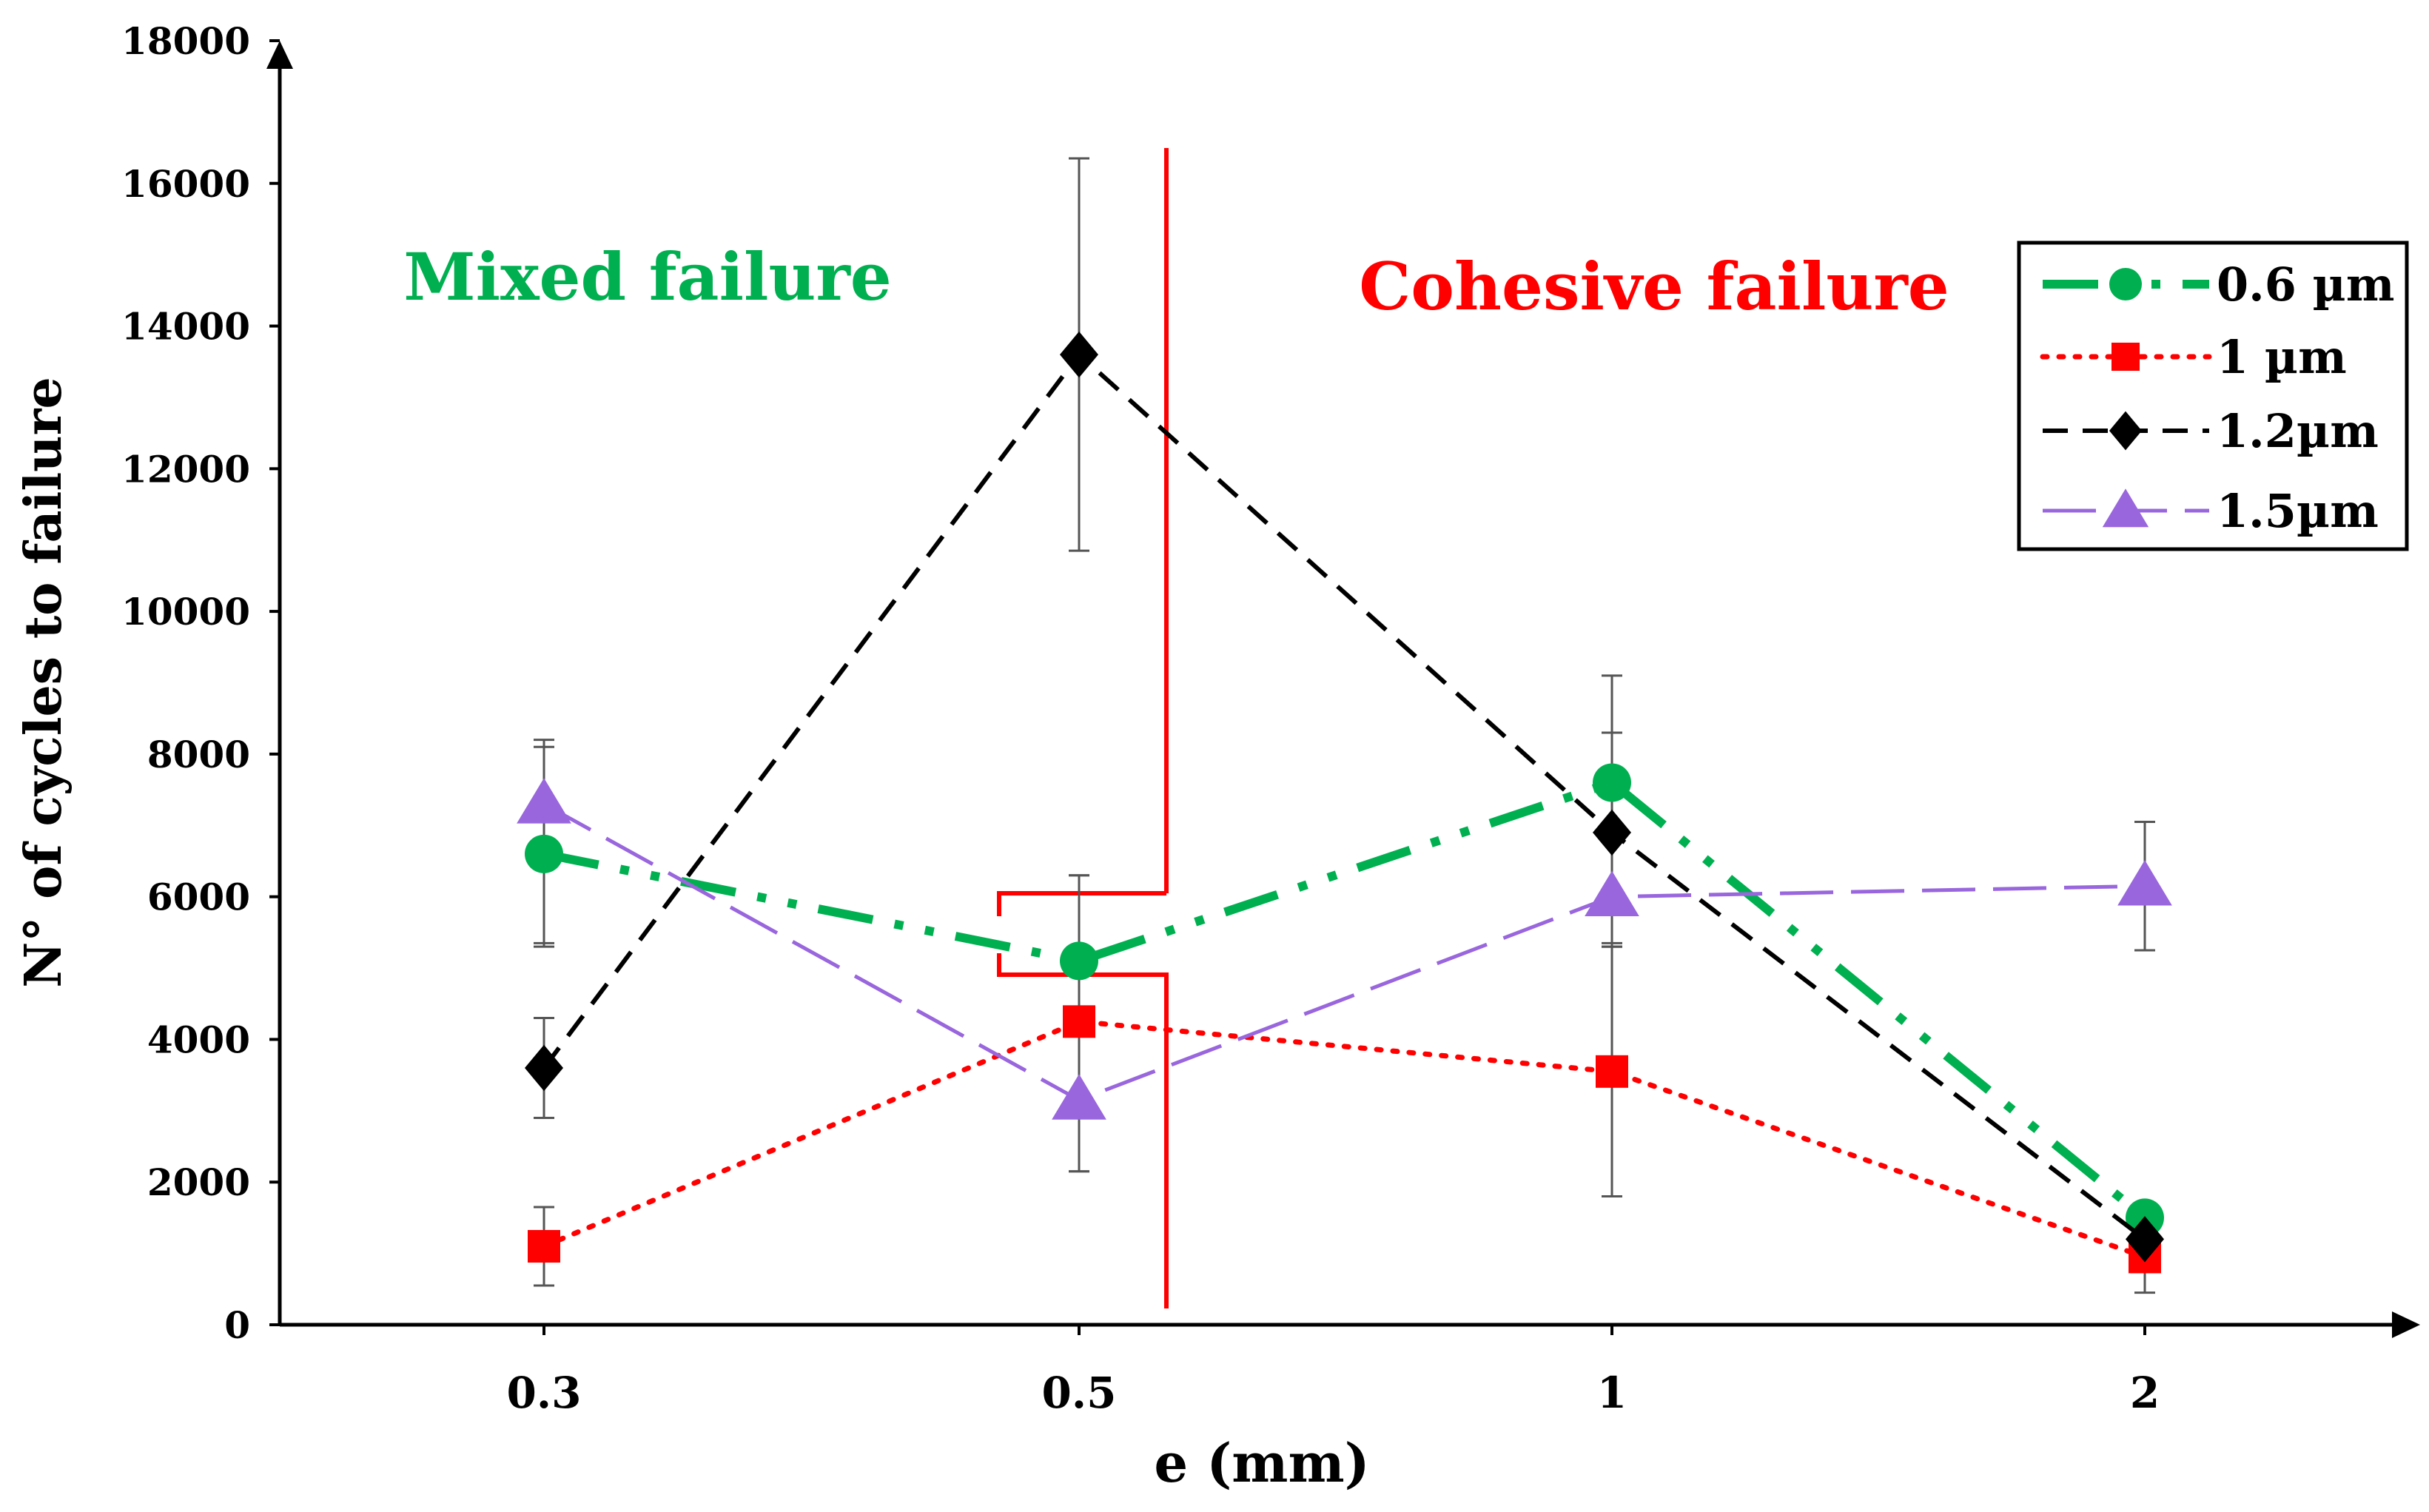 The width and height of the screenshot is (2429, 1512). What do you see at coordinates (198, 898) in the screenshot?
I see `y-tick-label: 6000` at bounding box center [198, 898].